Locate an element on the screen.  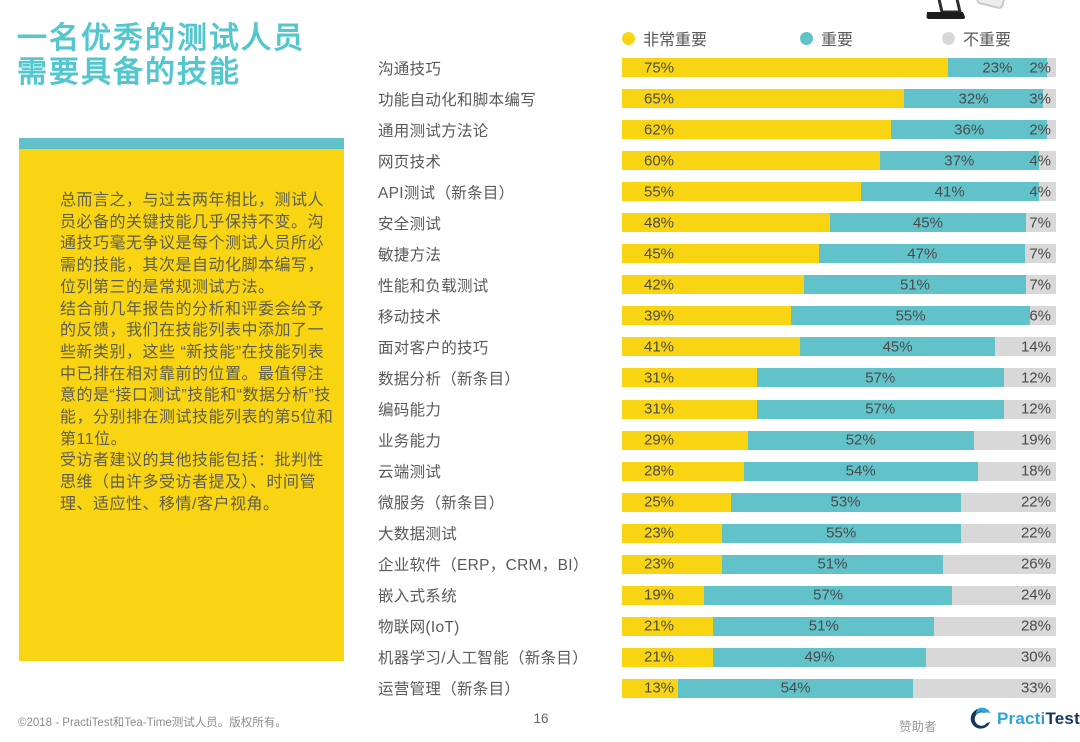
chart-row: 机器学习/人工智能（新条目） 21% 49% 30% is located at coordinates (717, 657).